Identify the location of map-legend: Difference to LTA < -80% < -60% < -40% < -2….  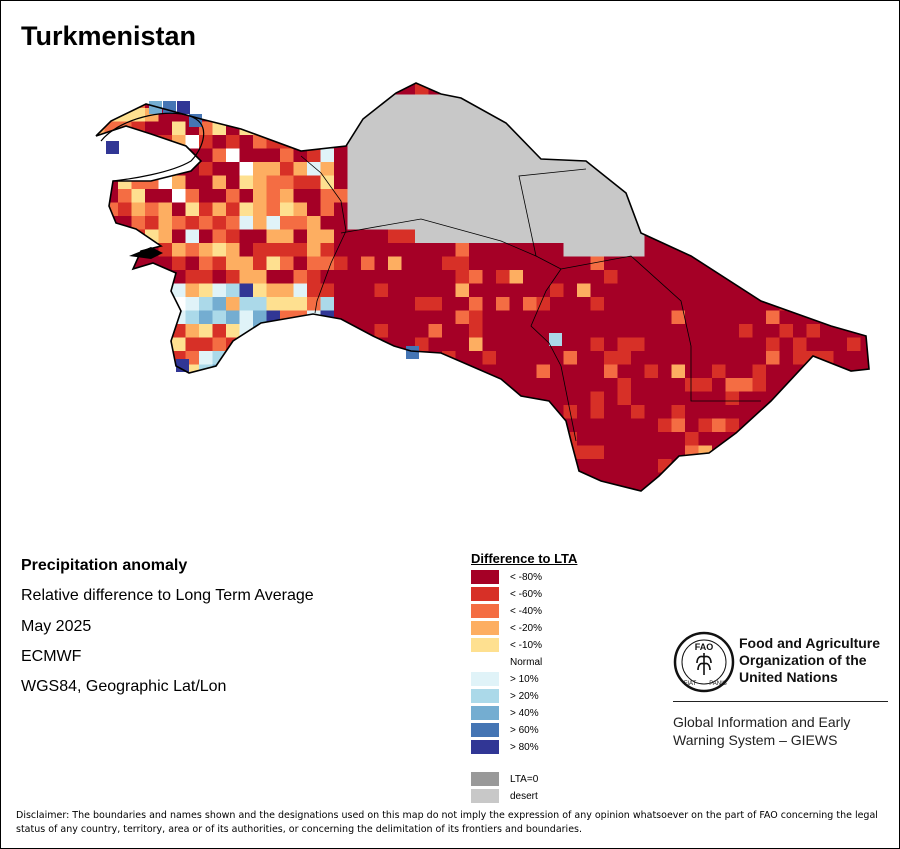
(546, 685).